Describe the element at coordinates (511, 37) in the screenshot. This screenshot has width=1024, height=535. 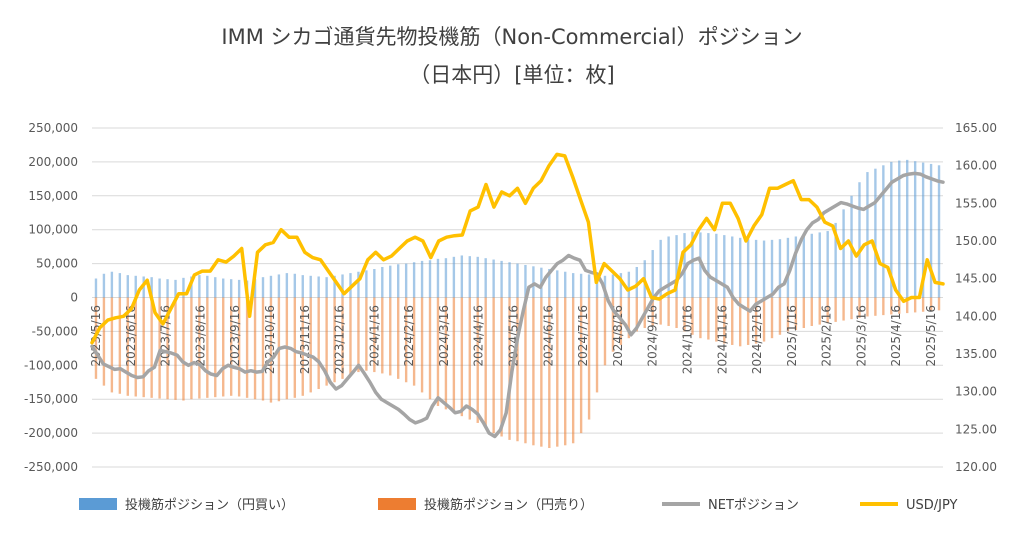
I see `chart-title-line1: IMM シカゴ通貨先物投機筋（Non-Commercial）ポジション` at that location.